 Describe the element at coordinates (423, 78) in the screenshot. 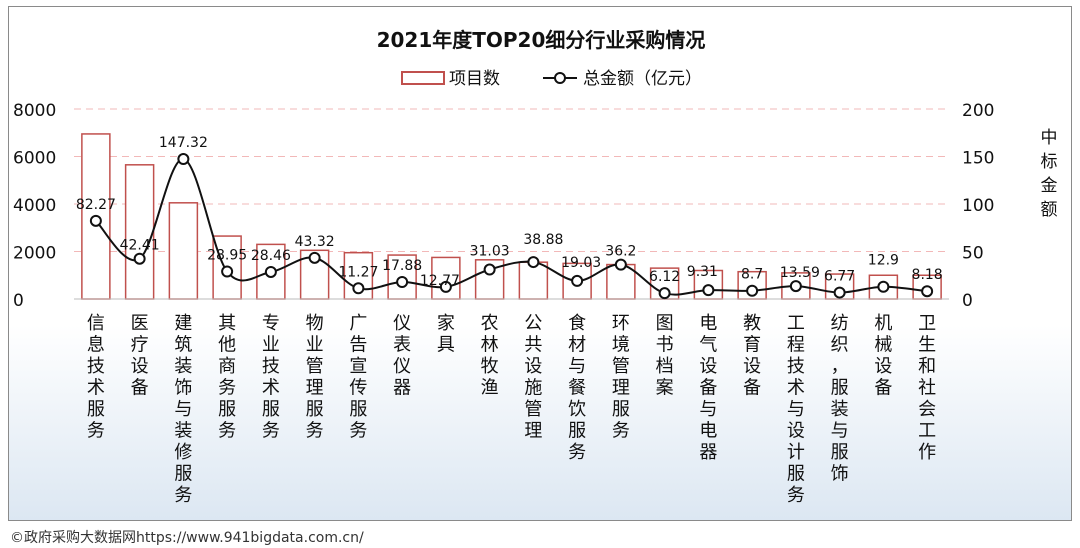

I see `legend-bar-swatch` at that location.